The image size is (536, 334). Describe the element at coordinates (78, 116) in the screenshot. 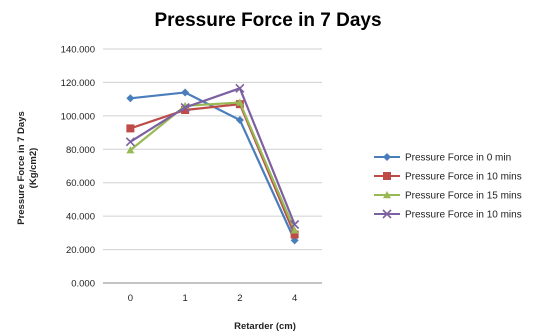

I see `y-tick-label: 100.000` at that location.